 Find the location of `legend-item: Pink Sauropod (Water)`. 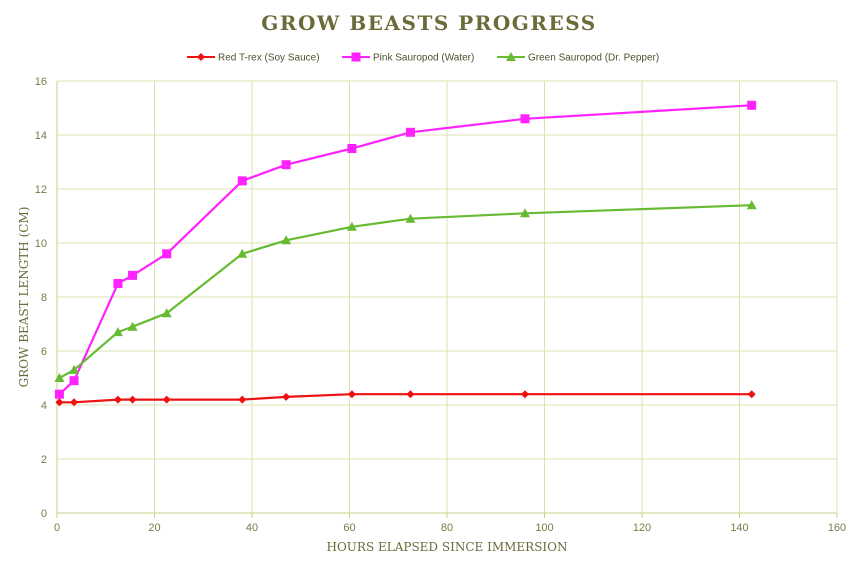

legend-item: Pink Sauropod (Water) is located at coordinates (408, 58).